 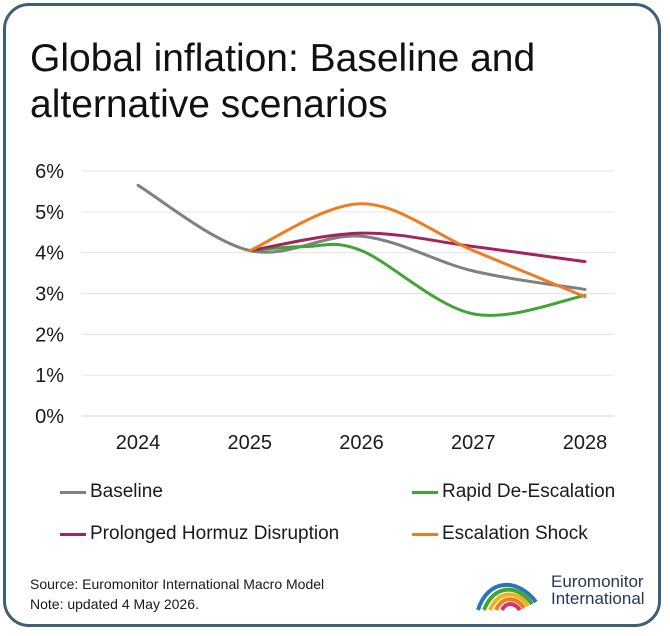 I want to click on euromonitor-rainbow-arch-icon, so click(x=507, y=597).